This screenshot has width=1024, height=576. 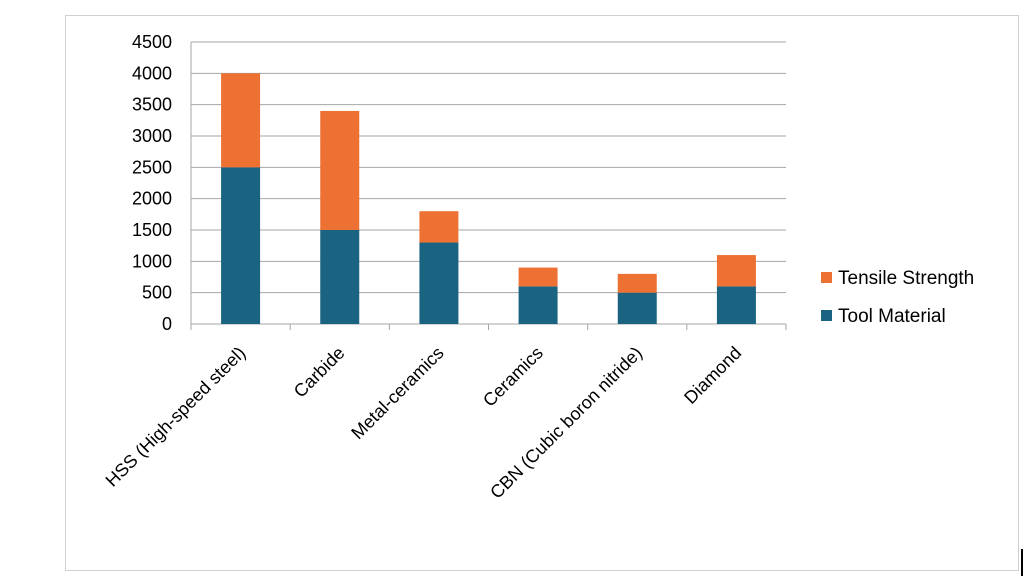 What do you see at coordinates (176, 417) in the screenshot?
I see `x-tick-label: HSS (High-speed steel)` at bounding box center [176, 417].